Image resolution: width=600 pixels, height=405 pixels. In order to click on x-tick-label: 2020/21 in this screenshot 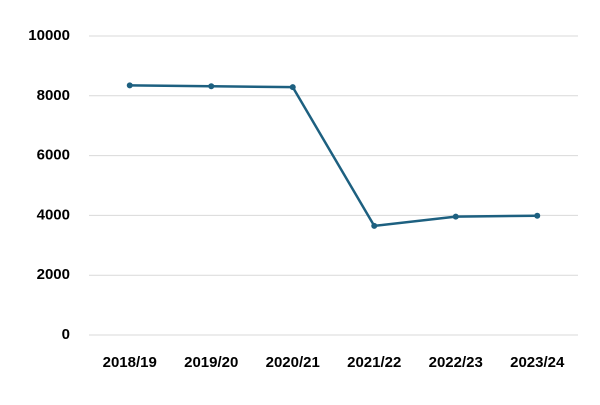, I will do `click(293, 362)`.